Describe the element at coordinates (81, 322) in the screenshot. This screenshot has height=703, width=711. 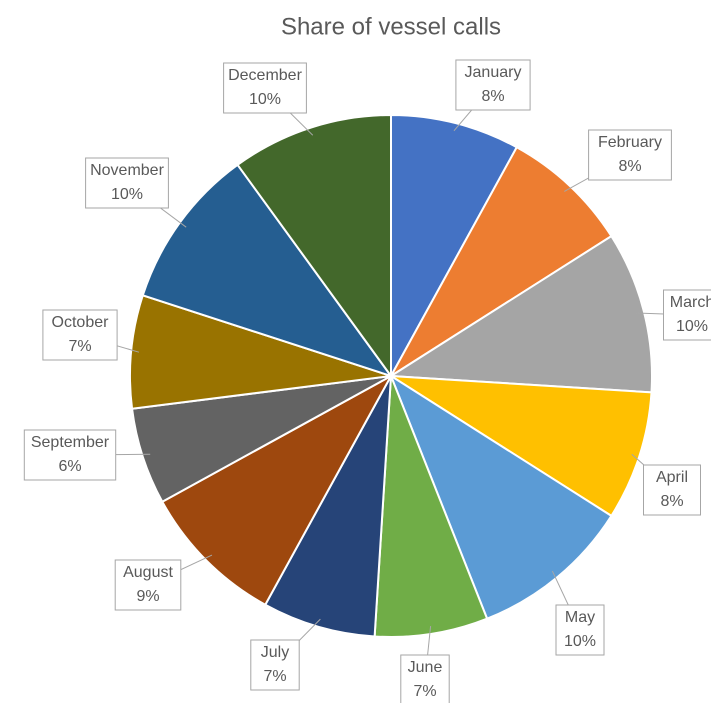
I see `category-label: October` at that location.